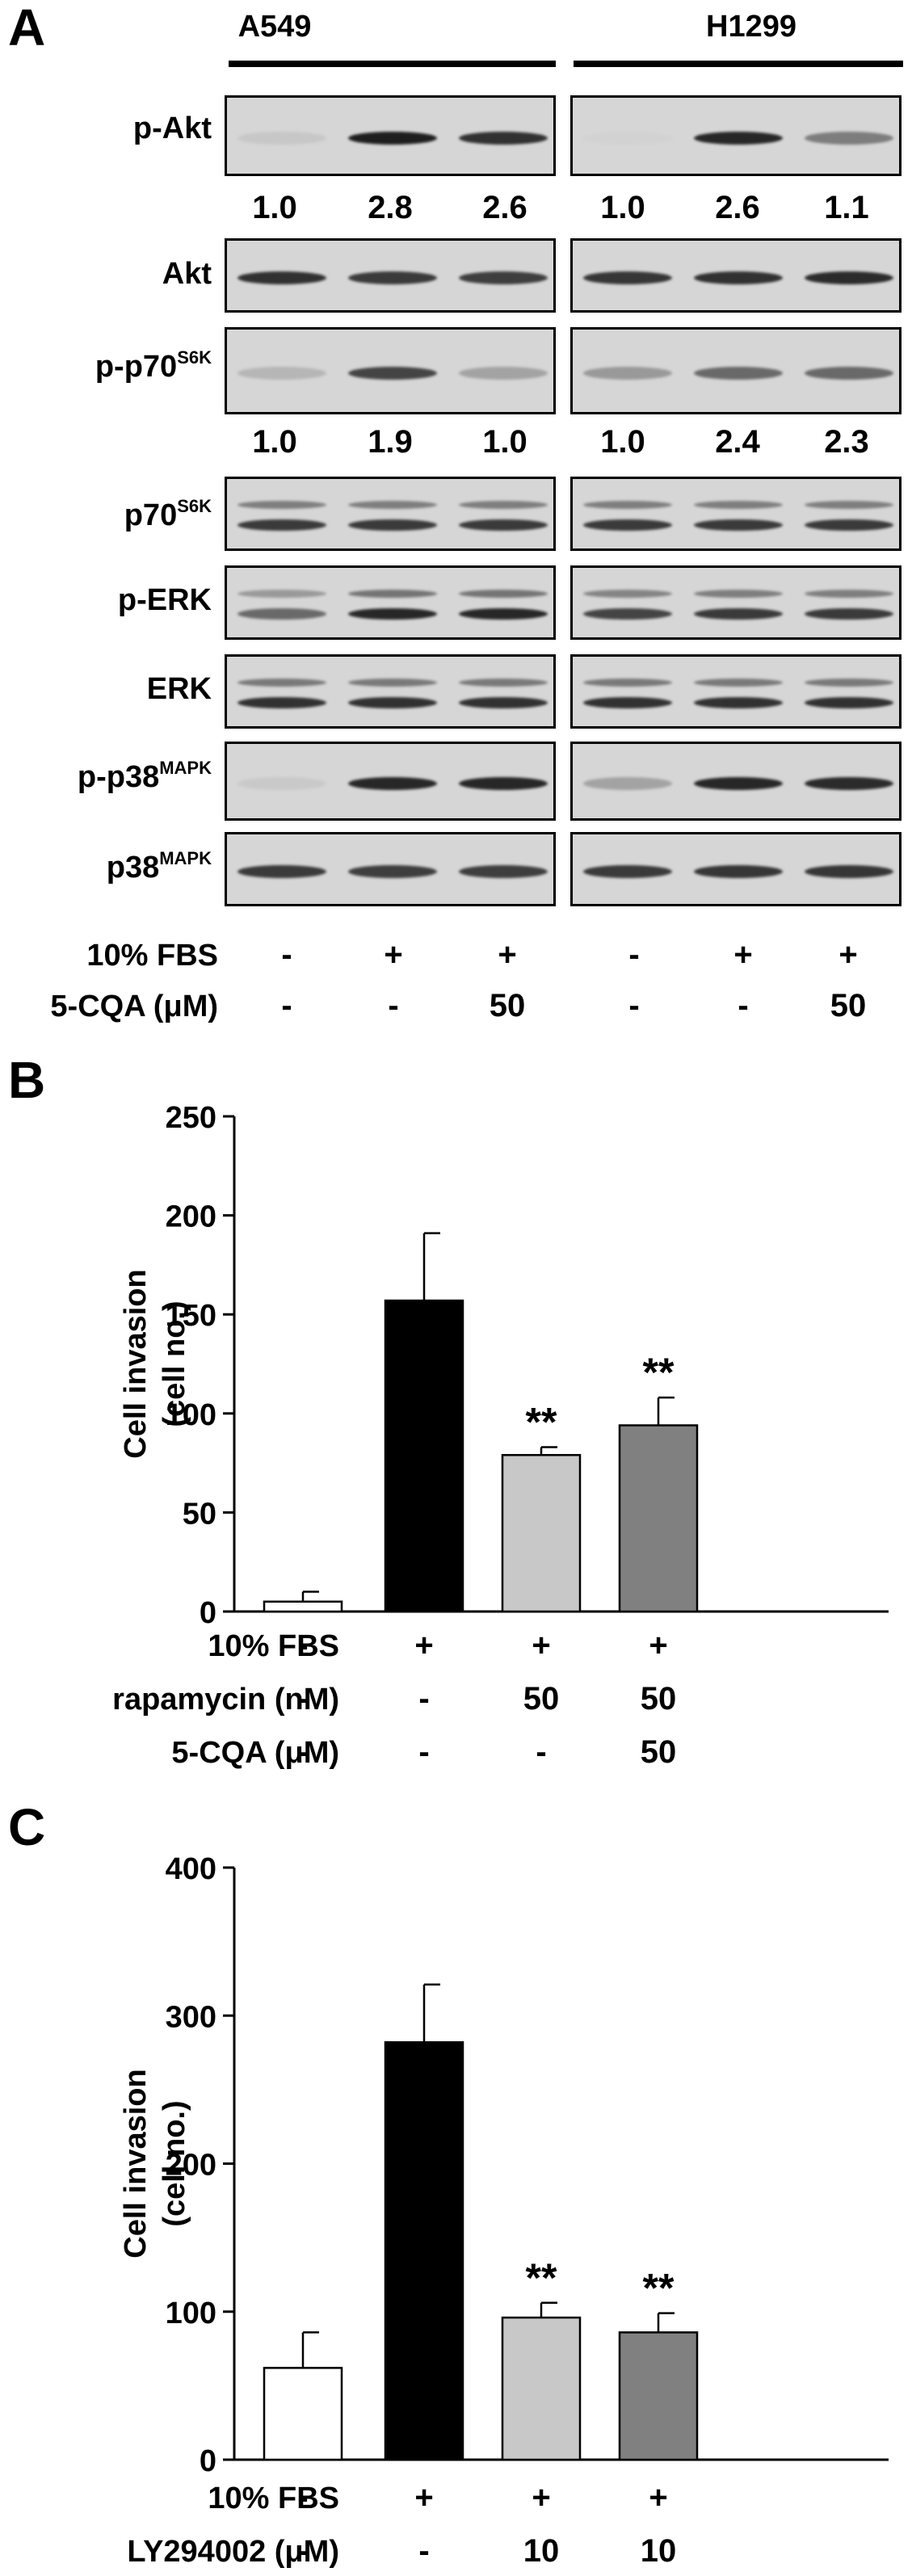  What do you see at coordinates (623, 207) in the screenshot?
I see `quant-p-akt-h1299-1: 1.0` at bounding box center [623, 207].